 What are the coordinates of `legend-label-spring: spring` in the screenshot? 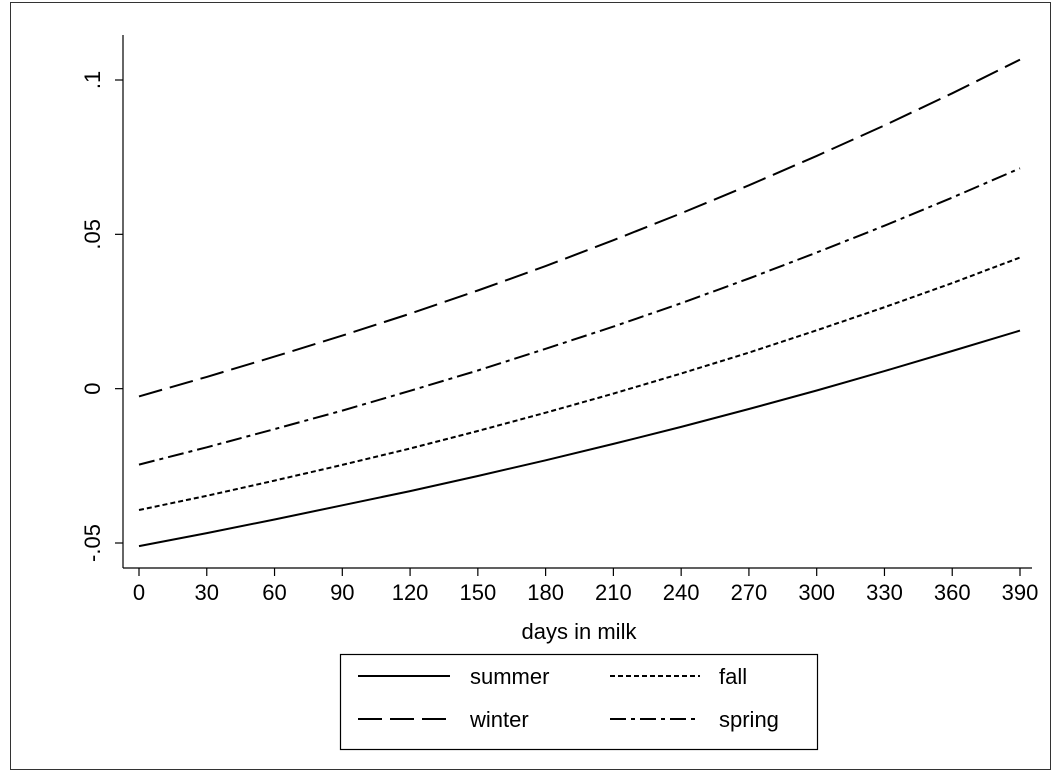 It's located at (749, 719).